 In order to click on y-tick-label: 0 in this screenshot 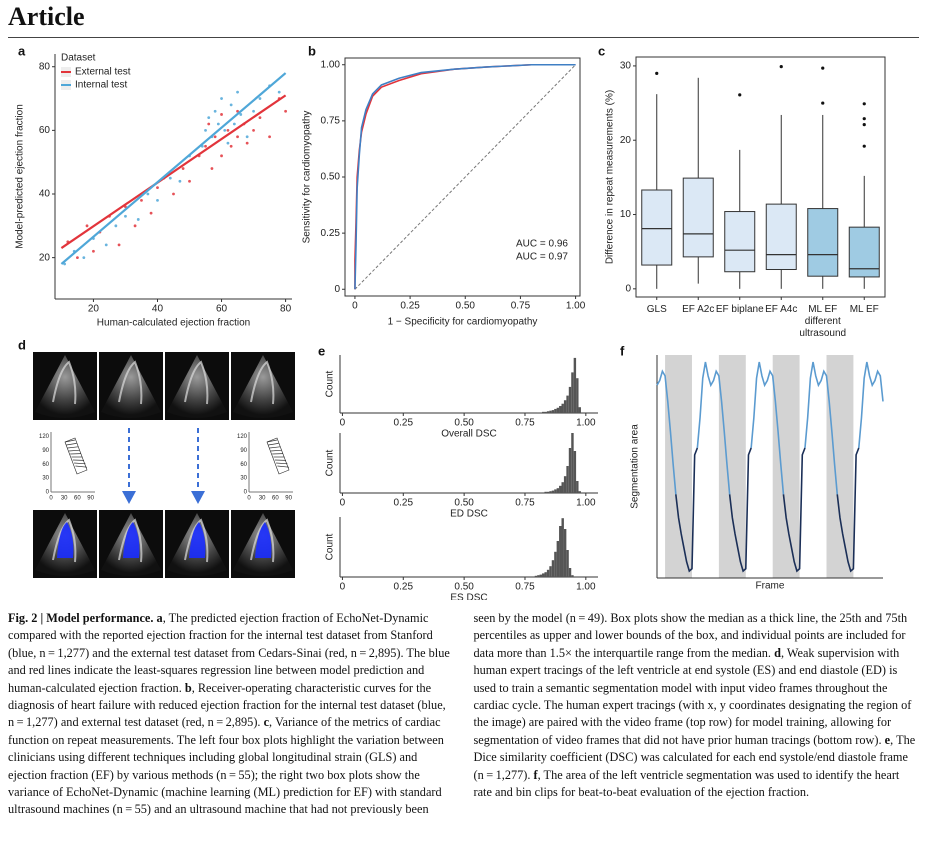, I will do `click(337, 289)`.